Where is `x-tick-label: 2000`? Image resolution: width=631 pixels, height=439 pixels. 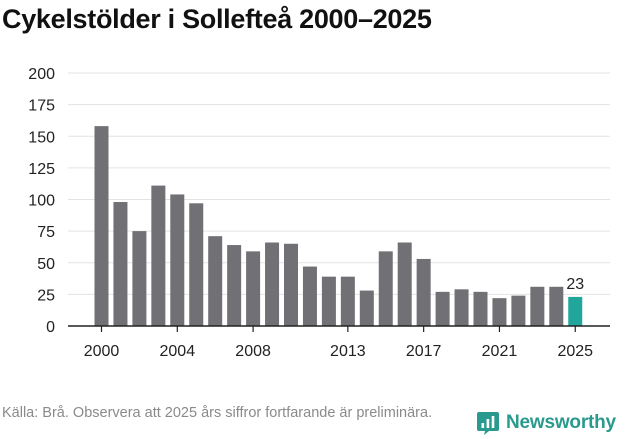
x-tick-label: 2000 is located at coordinates (102, 351).